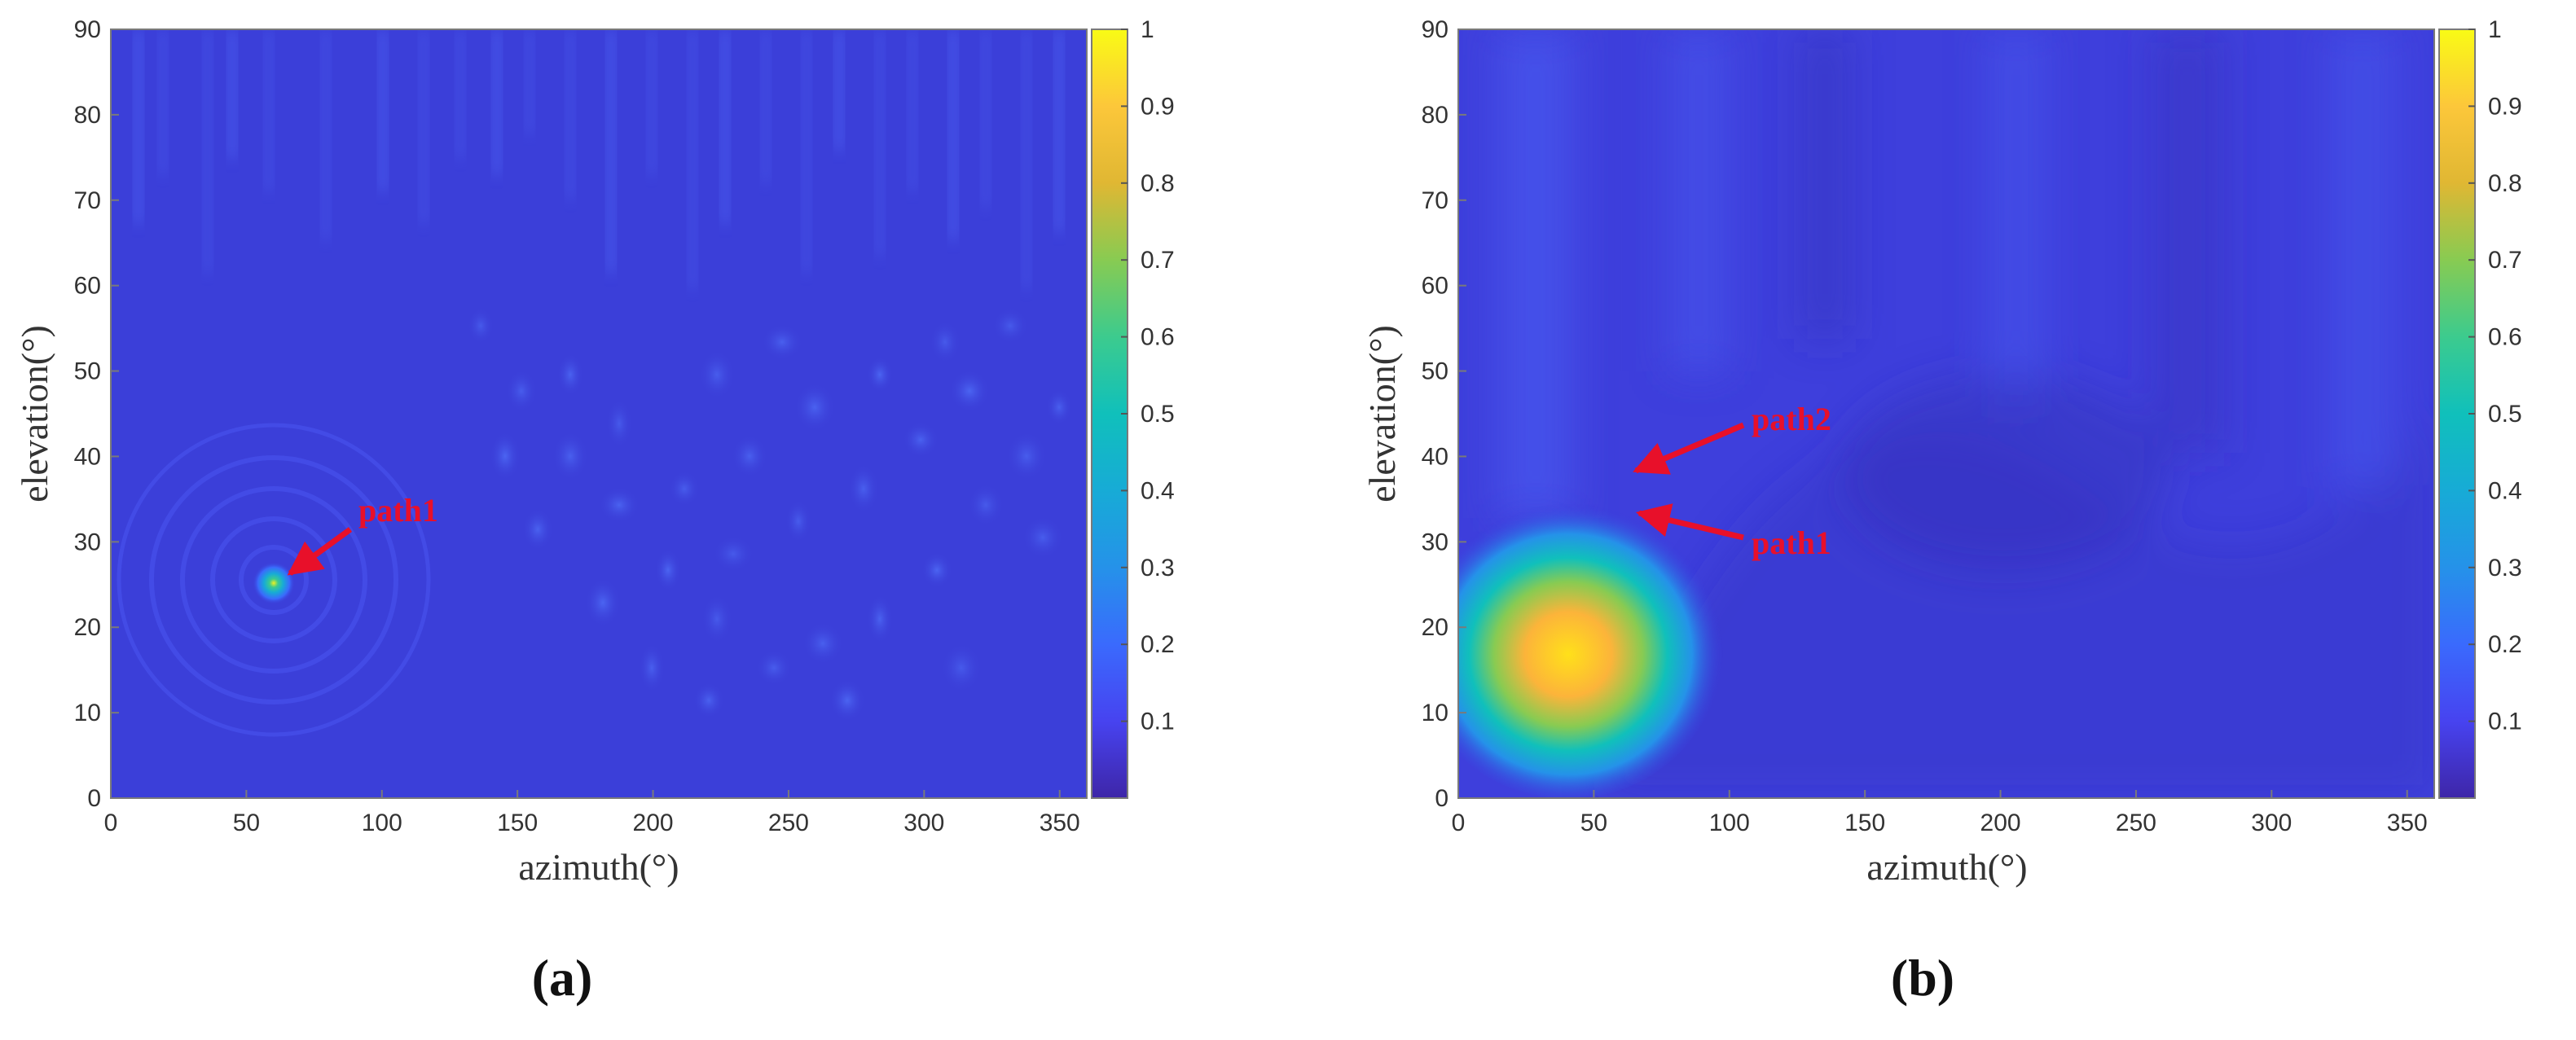  Describe the element at coordinates (382, 823) in the screenshot. I see `x-tick-label: 100` at that location.